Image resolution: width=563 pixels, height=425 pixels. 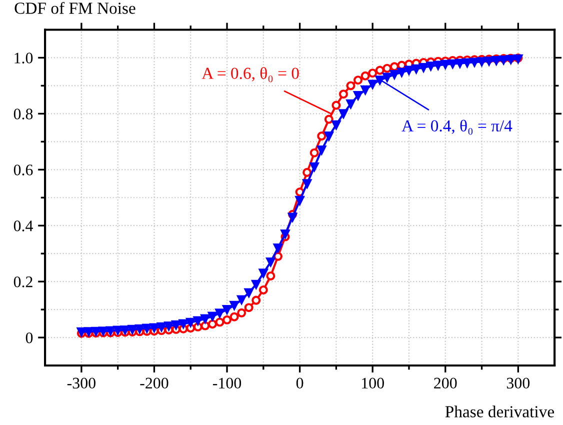 What do you see at coordinates (250, 74) in the screenshot?
I see `annotation: A = 0.6, θ₀ = 0` at bounding box center [250, 74].